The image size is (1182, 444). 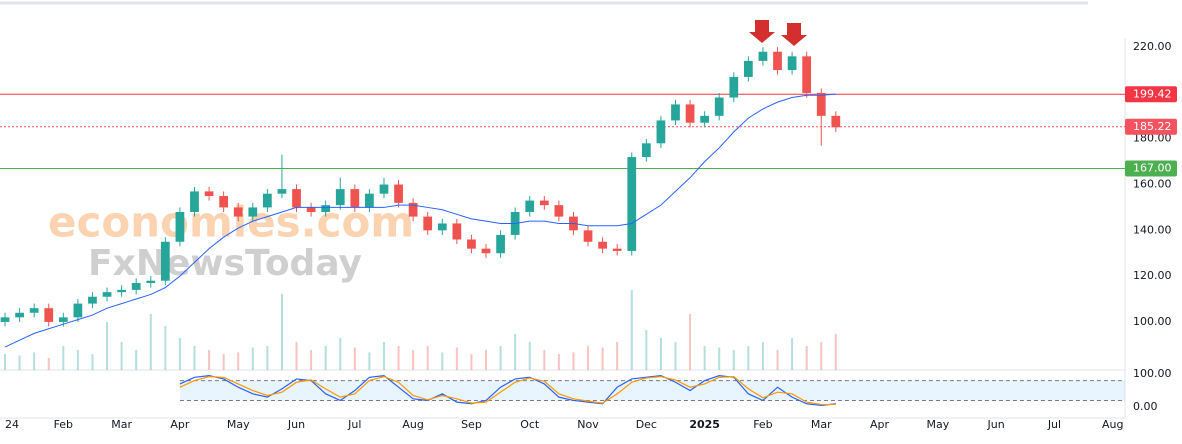 I want to click on x-tick-label: 2025, so click(x=704, y=424).